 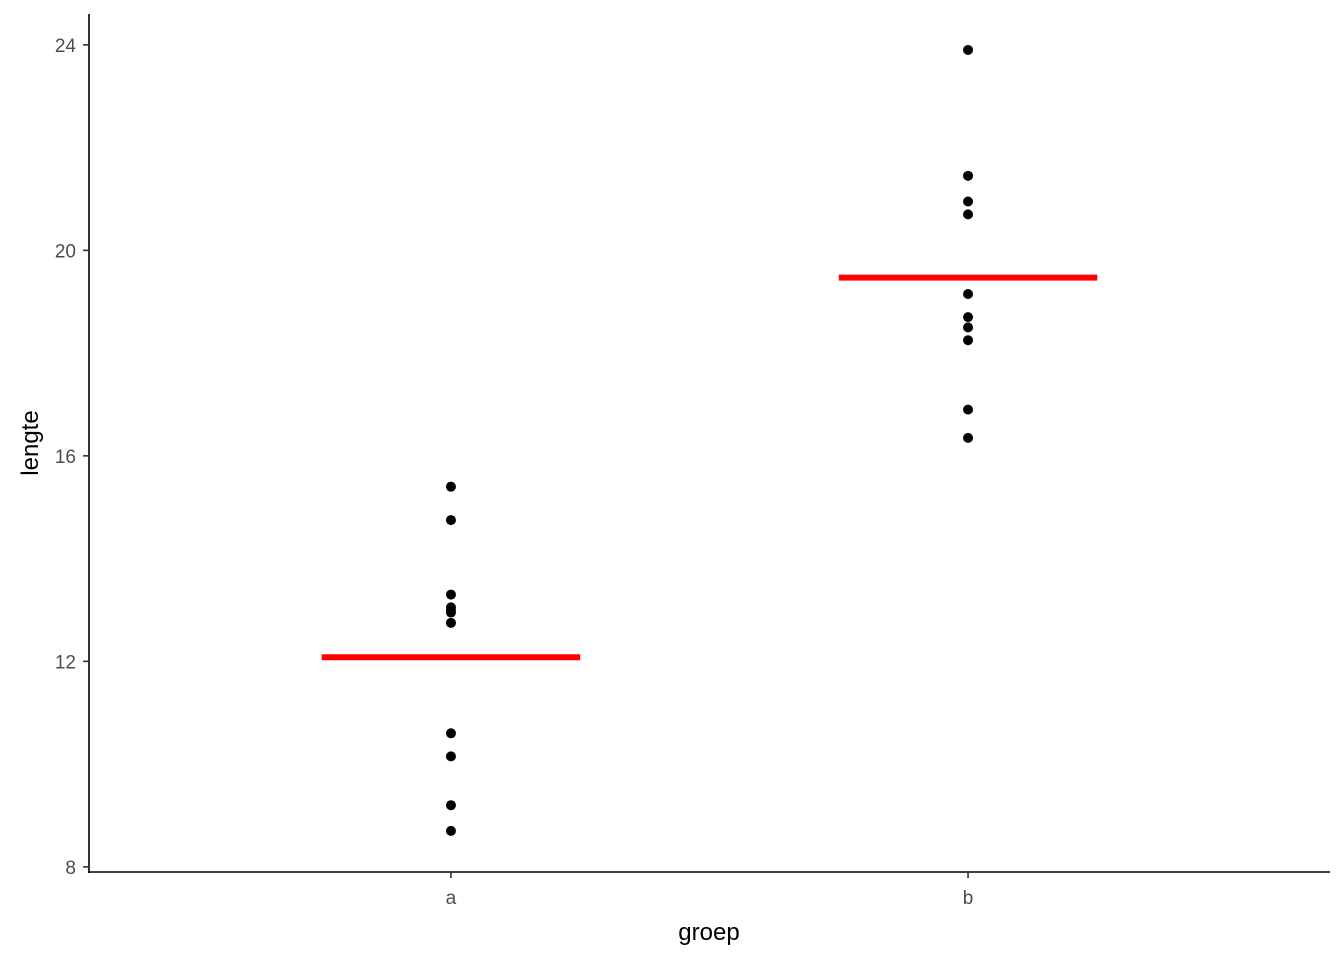 What do you see at coordinates (451, 898) in the screenshot?
I see `x-tick-label: a` at bounding box center [451, 898].